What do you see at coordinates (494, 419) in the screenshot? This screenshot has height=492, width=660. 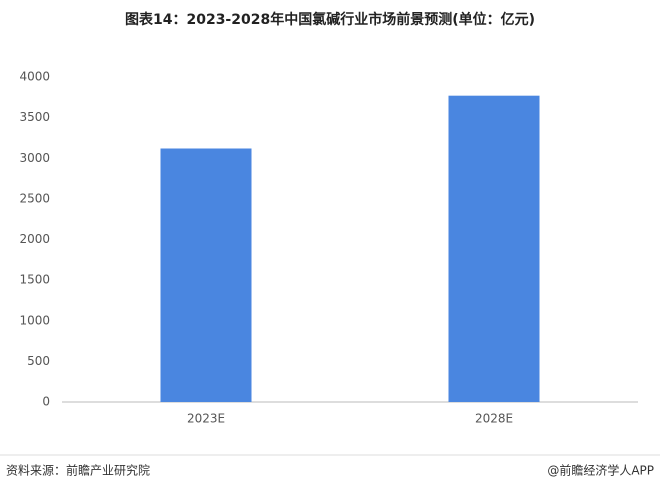 I see `x-tick-label: 2028E` at bounding box center [494, 419].